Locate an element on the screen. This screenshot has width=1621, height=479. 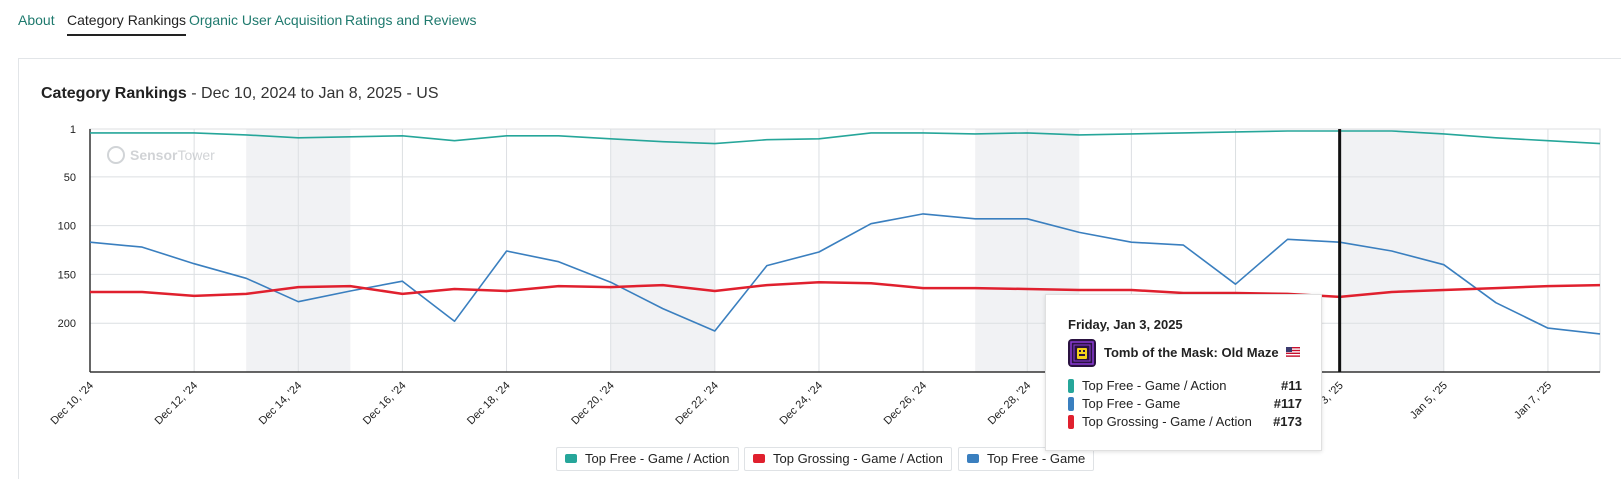
us-flag-icon is located at coordinates (1293, 352).